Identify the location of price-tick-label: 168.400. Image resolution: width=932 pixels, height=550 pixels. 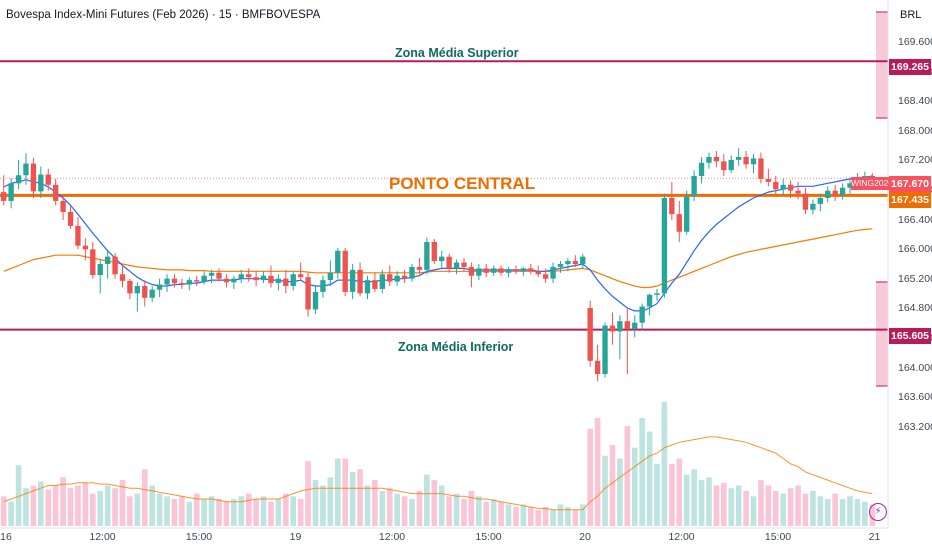
(915, 101).